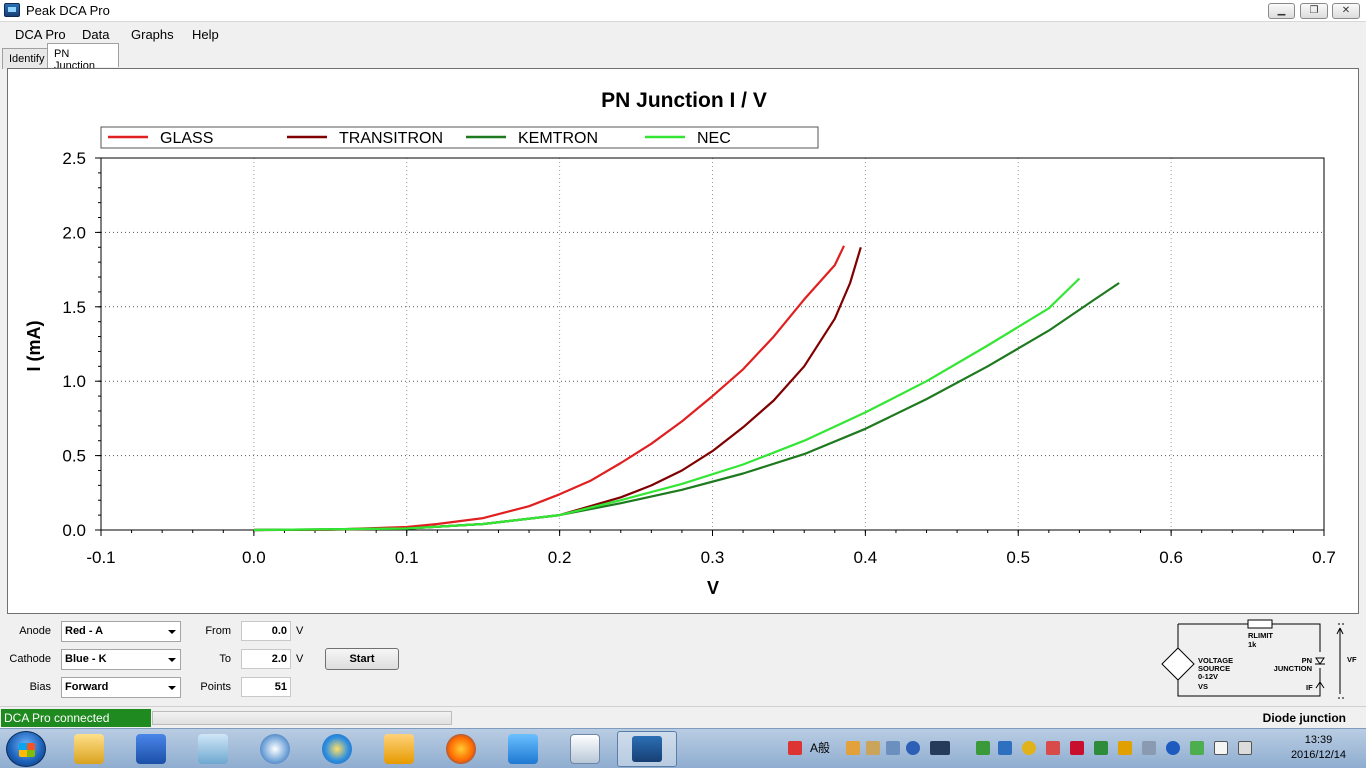 The height and width of the screenshot is (768, 1366). I want to click on y-tick-label: 2.5, so click(74, 158).